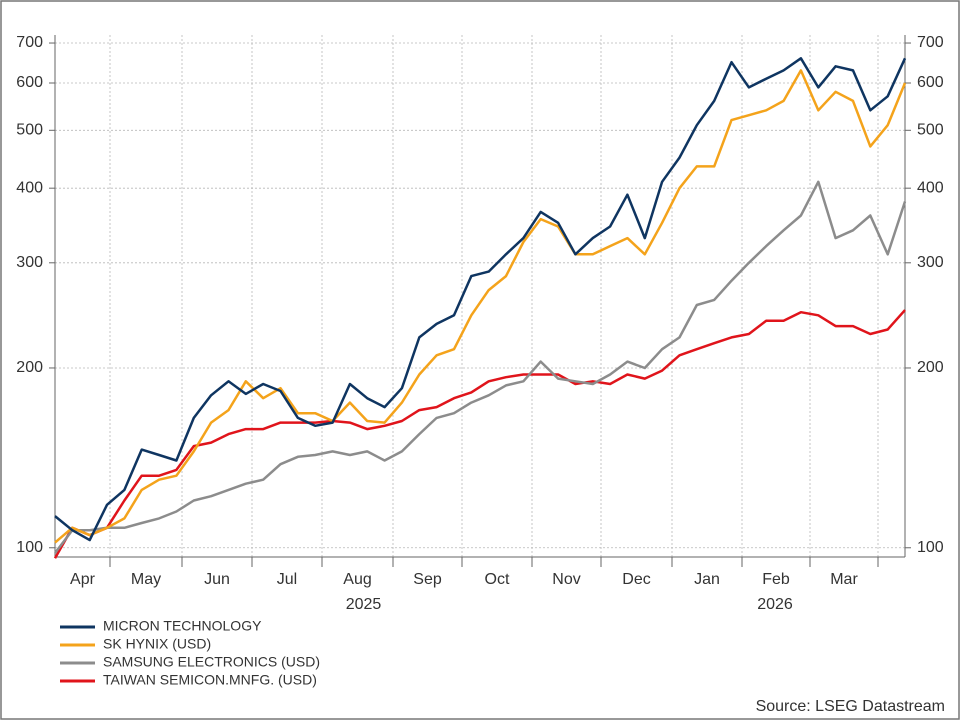 This screenshot has width=960, height=725. I want to click on x-tick-label: Feb, so click(776, 579).